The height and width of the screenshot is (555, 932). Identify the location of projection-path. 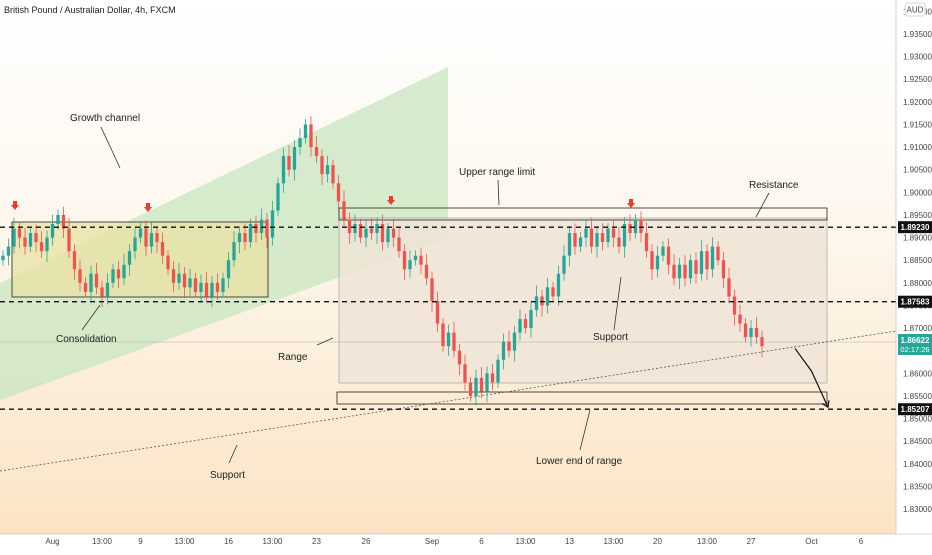
(811, 378).